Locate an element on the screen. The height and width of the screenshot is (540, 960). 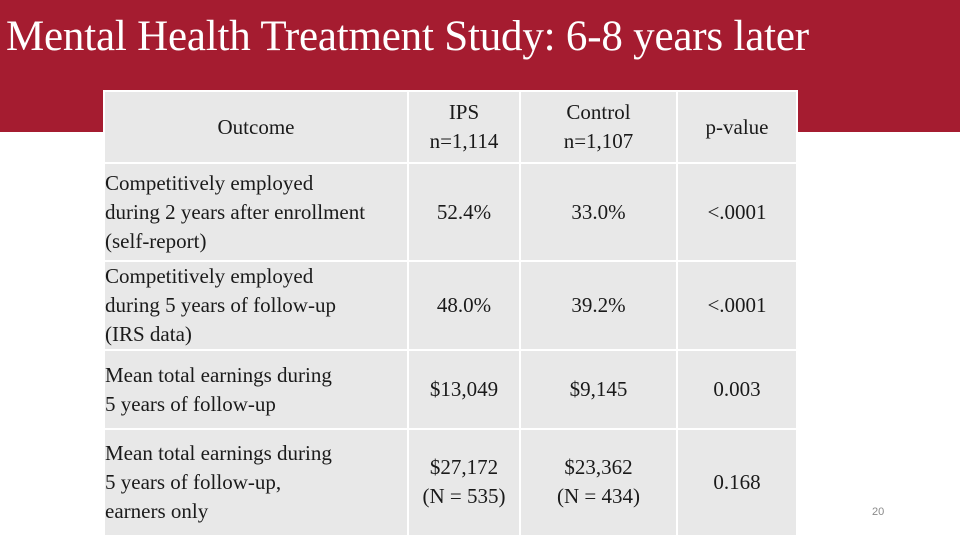
control-value-line: 39.2% is located at coordinates (598, 305).